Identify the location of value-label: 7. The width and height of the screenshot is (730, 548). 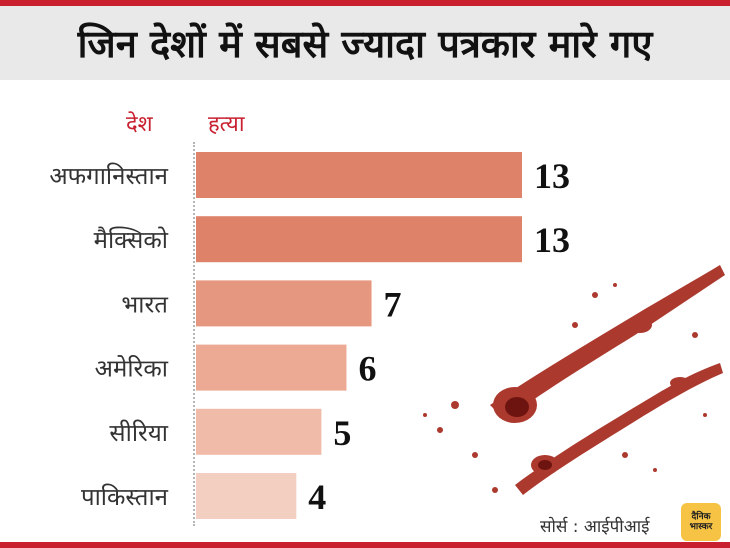
(393, 304).